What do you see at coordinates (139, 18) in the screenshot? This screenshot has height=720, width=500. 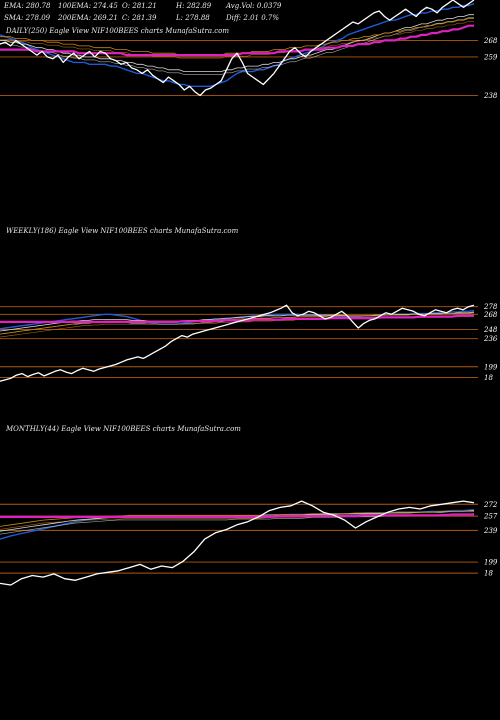 I see `stat-cell: C: 281.39` at bounding box center [139, 18].